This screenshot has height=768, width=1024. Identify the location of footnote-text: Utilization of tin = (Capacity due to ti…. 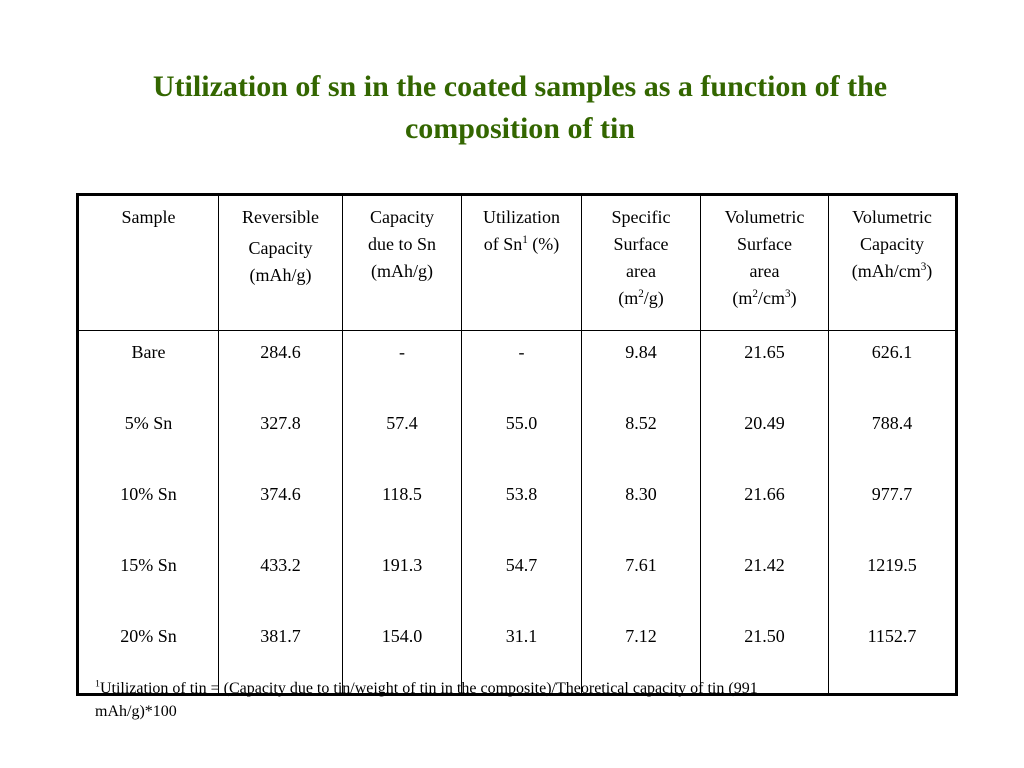
(426, 700).